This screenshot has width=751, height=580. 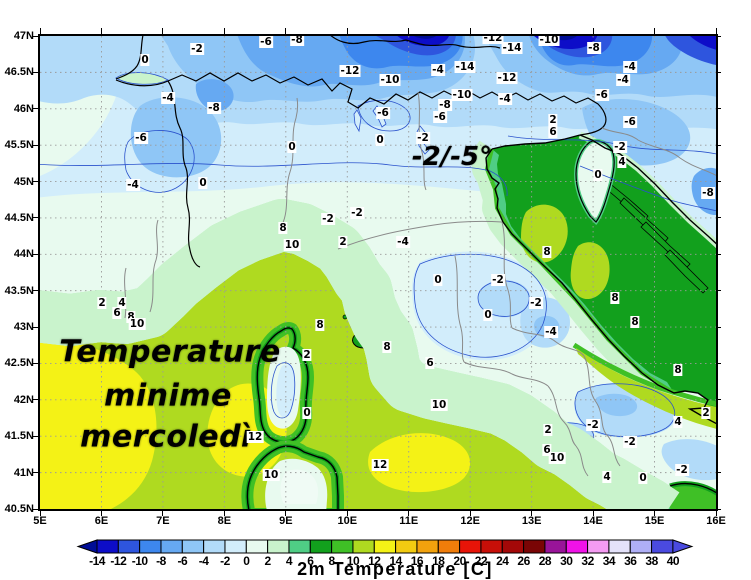 I want to click on colorbar-tick-label: 4, so click(x=289, y=561).